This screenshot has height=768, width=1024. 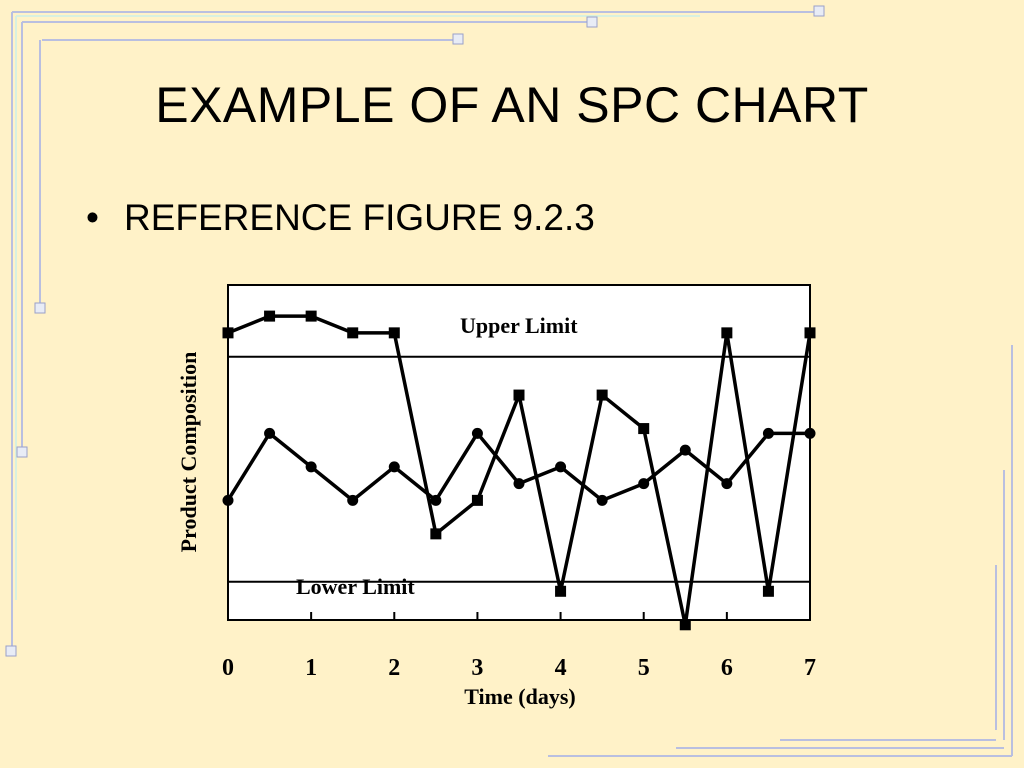 I want to click on x-tick-label: 7, so click(x=810, y=668).